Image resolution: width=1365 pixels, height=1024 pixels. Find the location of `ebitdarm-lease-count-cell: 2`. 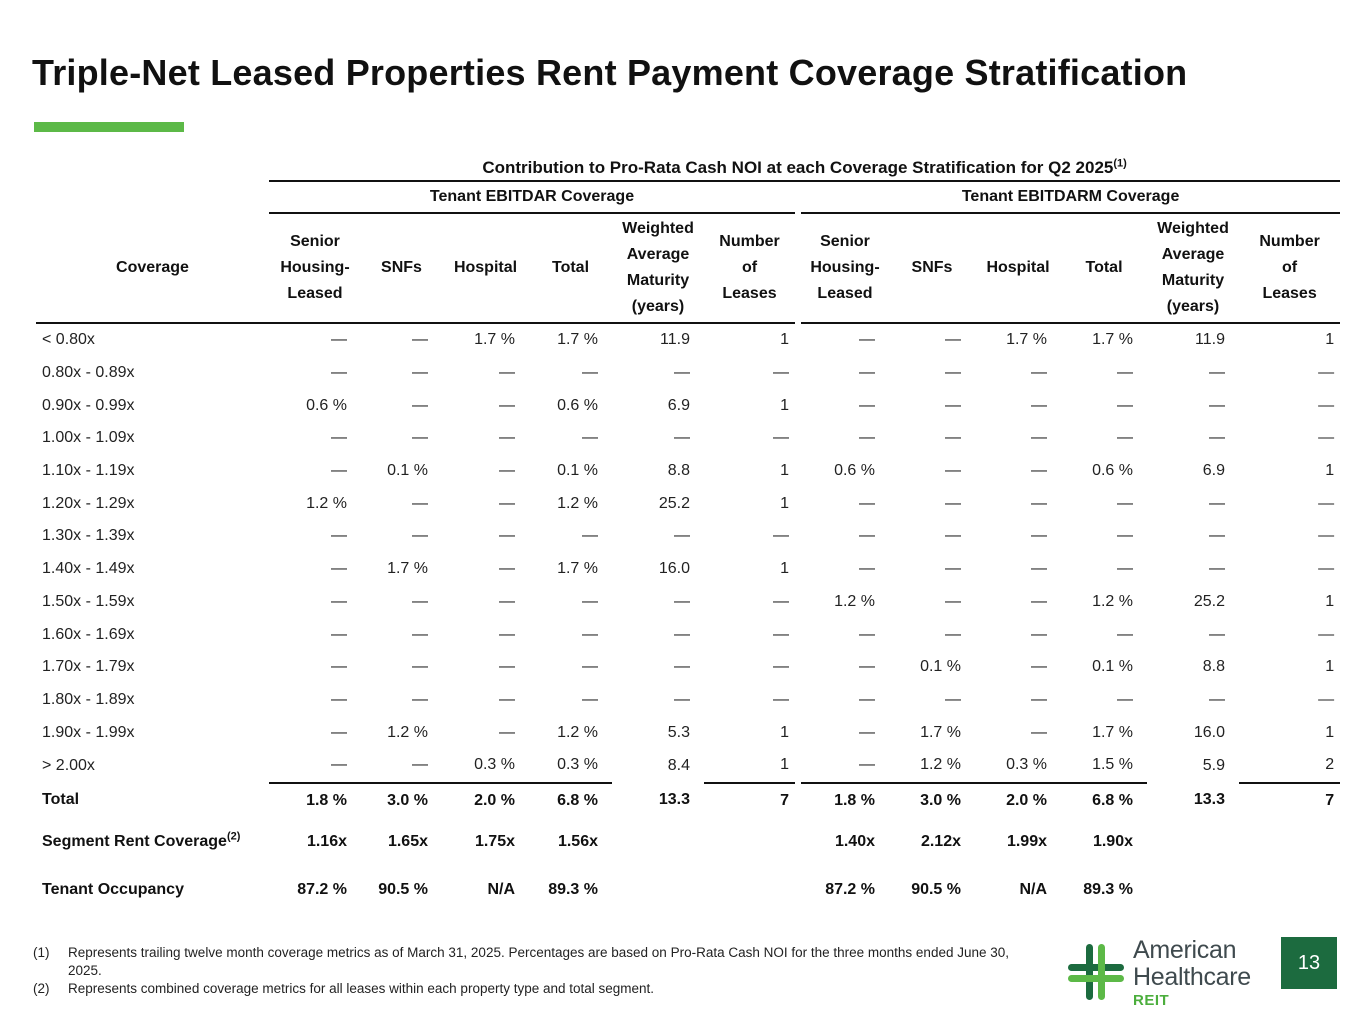

ebitdarm-lease-count-cell: 2 is located at coordinates (1290, 766).